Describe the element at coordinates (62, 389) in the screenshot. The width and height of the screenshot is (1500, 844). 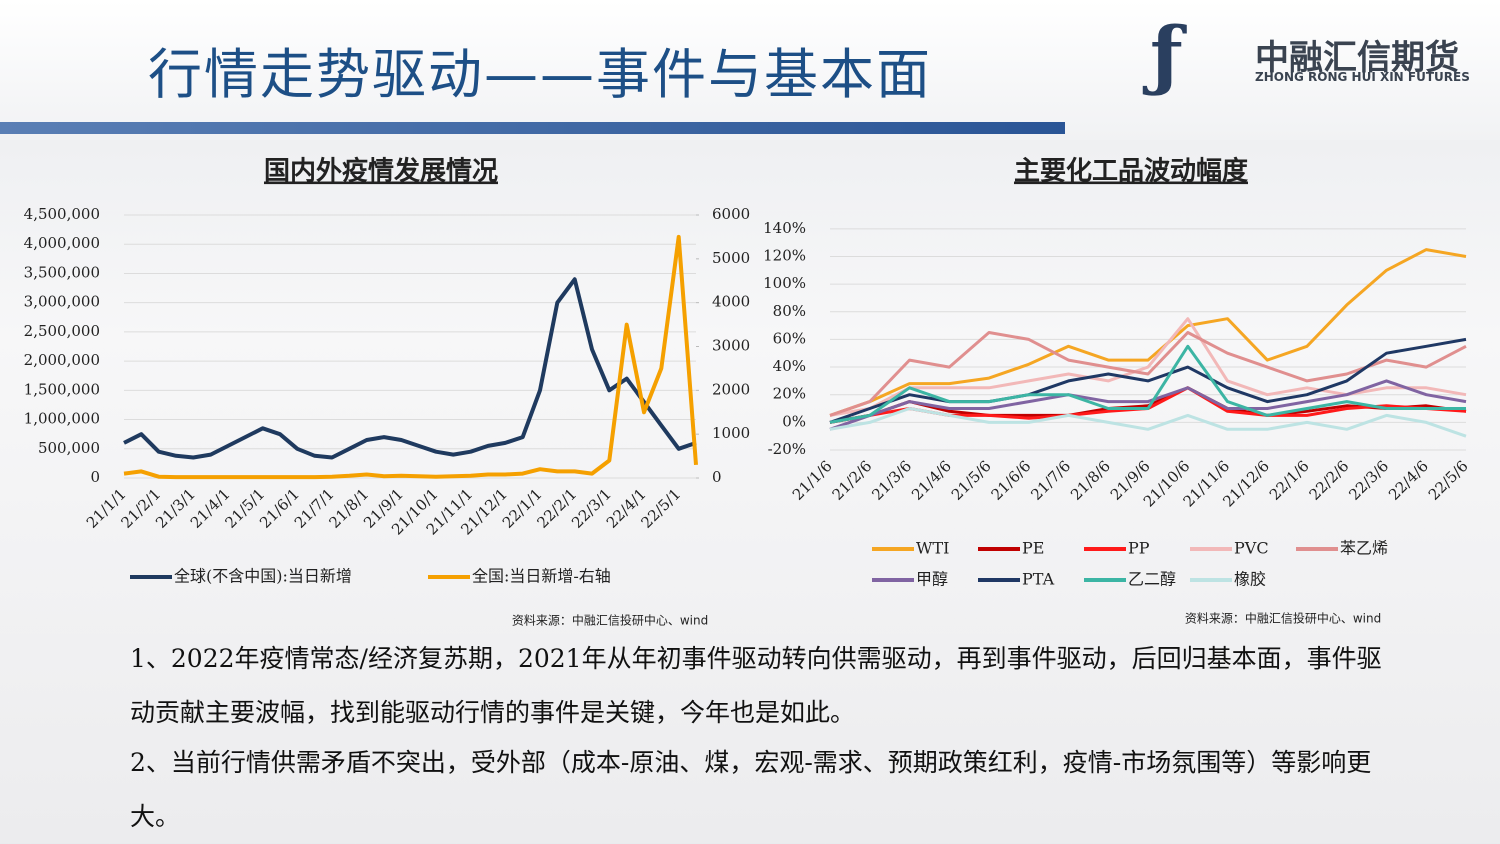
I see `y-tick-label: 1,500,000` at that location.